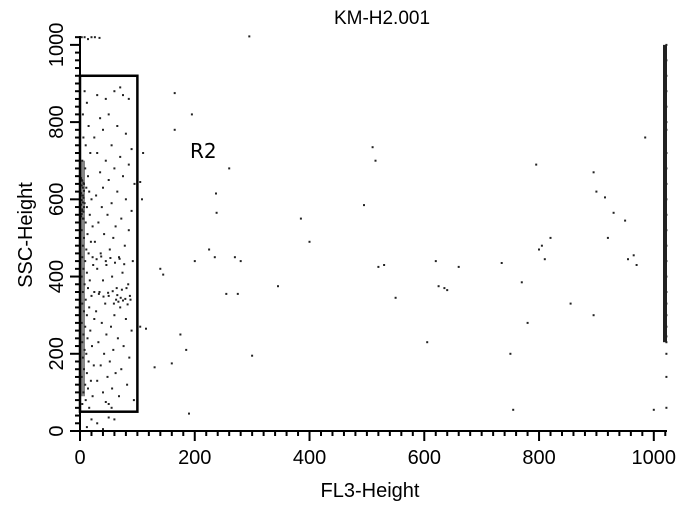  Describe the element at coordinates (57, 121) in the screenshot. I see `y-tick-label: 800` at that location.